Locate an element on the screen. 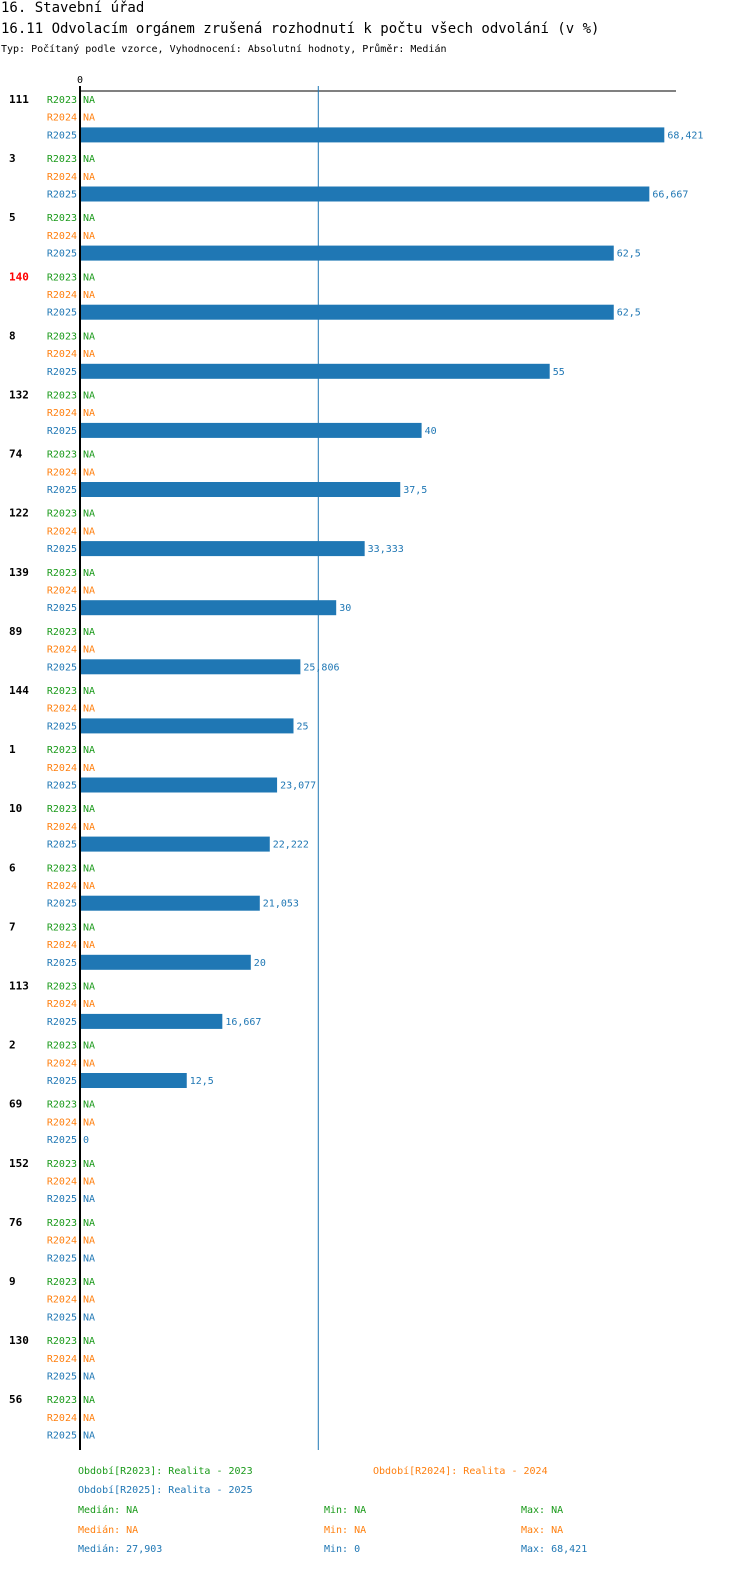 The height and width of the screenshot is (1592, 750). data-label: 20 is located at coordinates (260, 963).